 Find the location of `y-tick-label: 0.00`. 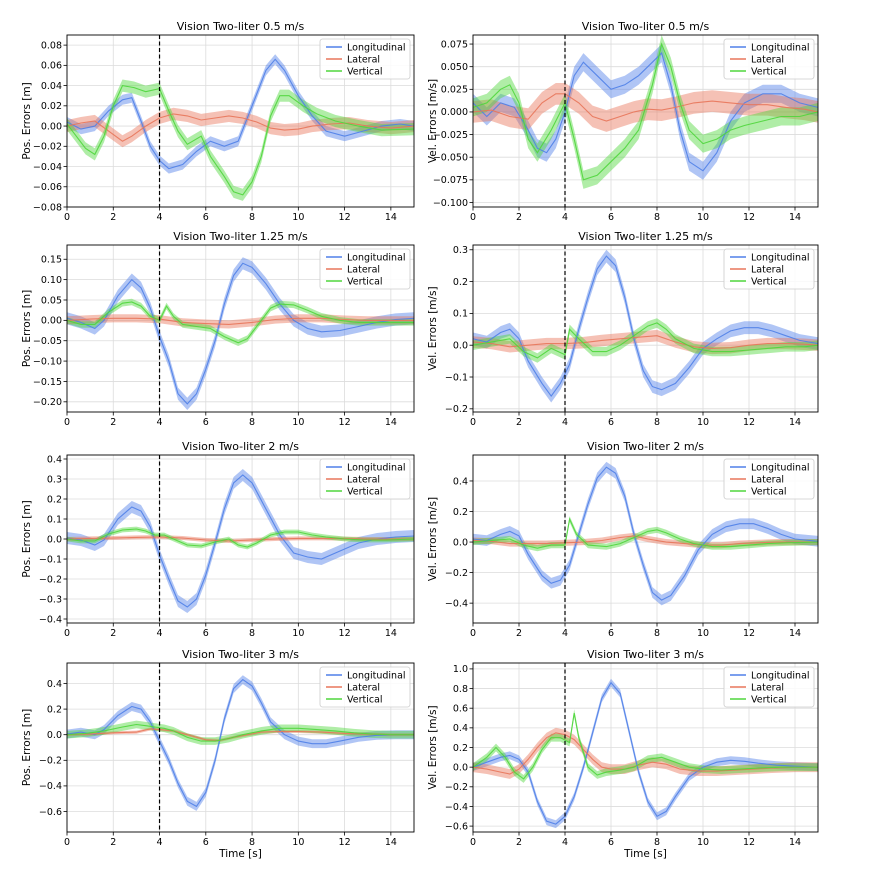

y-tick-label: 0.00 is located at coordinates (51, 126).